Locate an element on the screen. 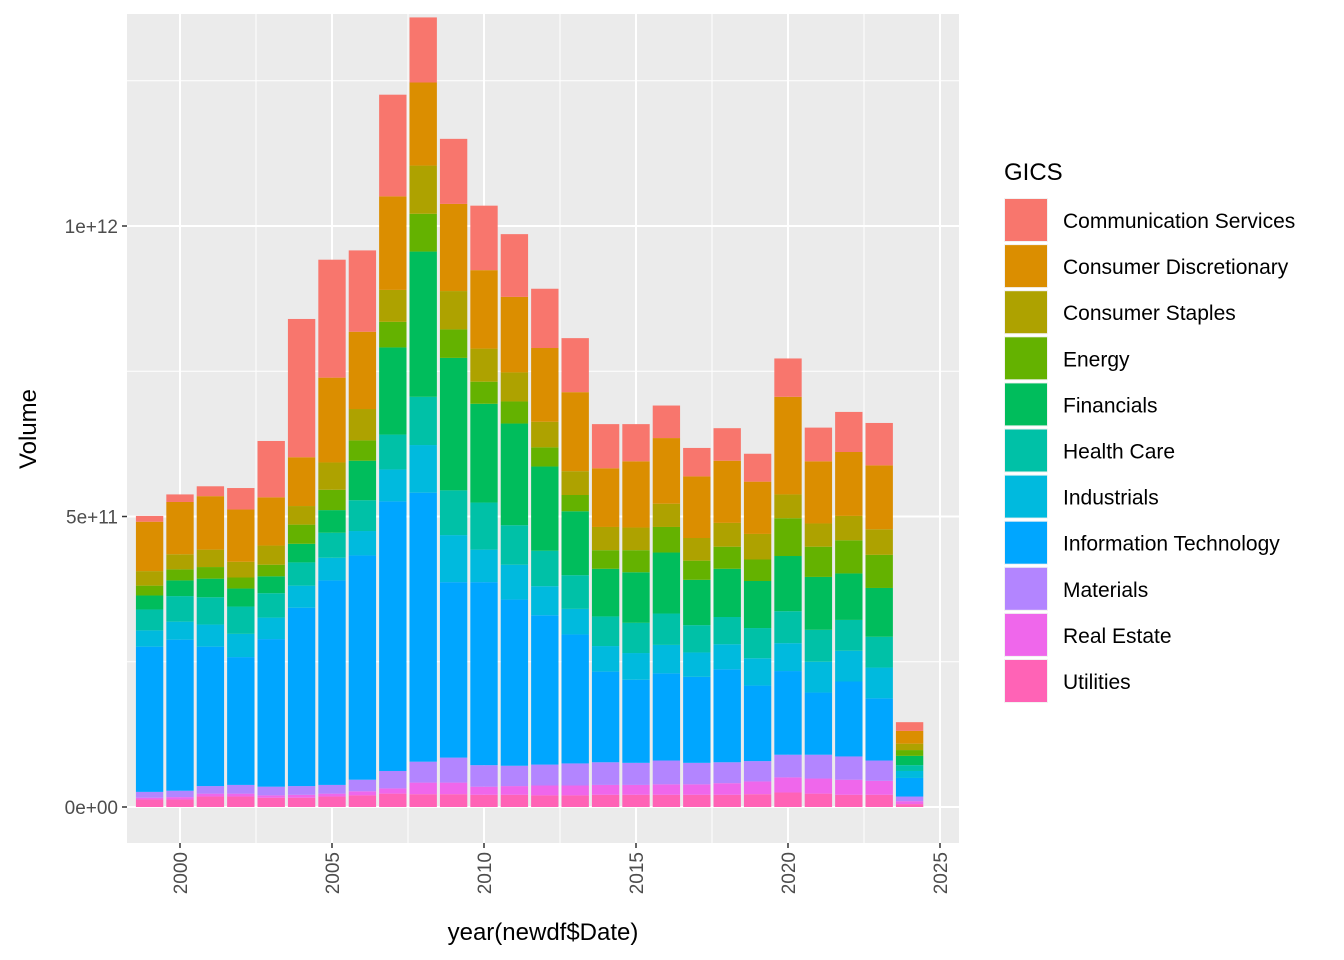  bar-2001-industrials is located at coordinates (210, 635).